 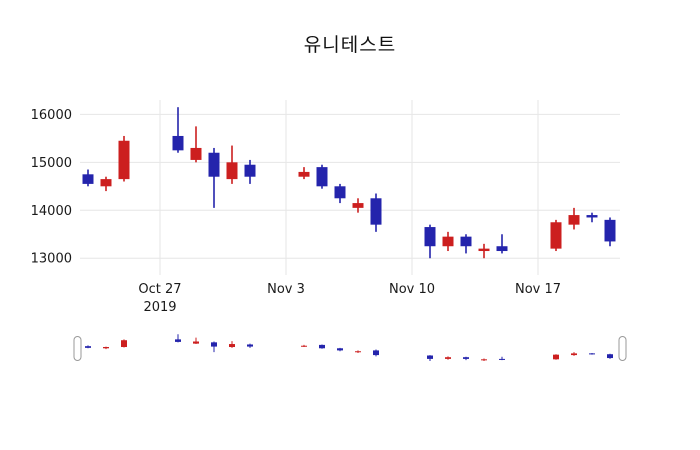 What do you see at coordinates (77, 348) in the screenshot?
I see `range-slider-left-handle` at bounding box center [77, 348].